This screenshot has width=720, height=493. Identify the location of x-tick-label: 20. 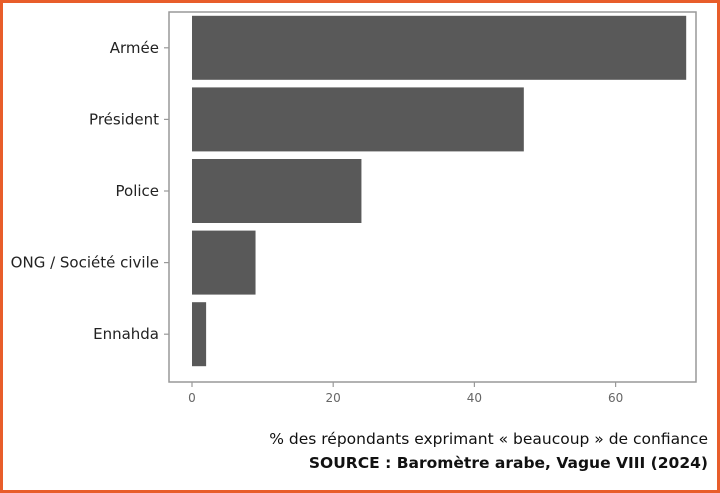
(333, 398).